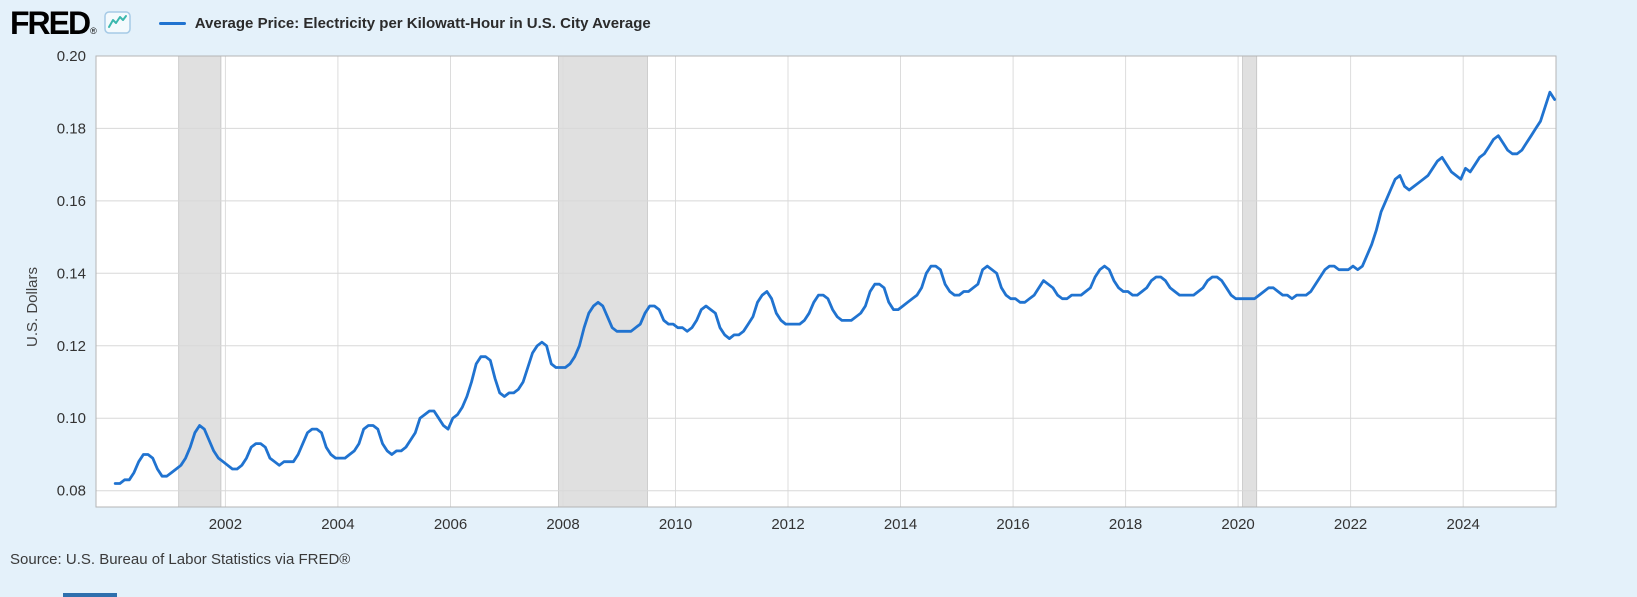 The image size is (1637, 597). What do you see at coordinates (71, 201) in the screenshot?
I see `y-tick-label: 0.16` at bounding box center [71, 201].